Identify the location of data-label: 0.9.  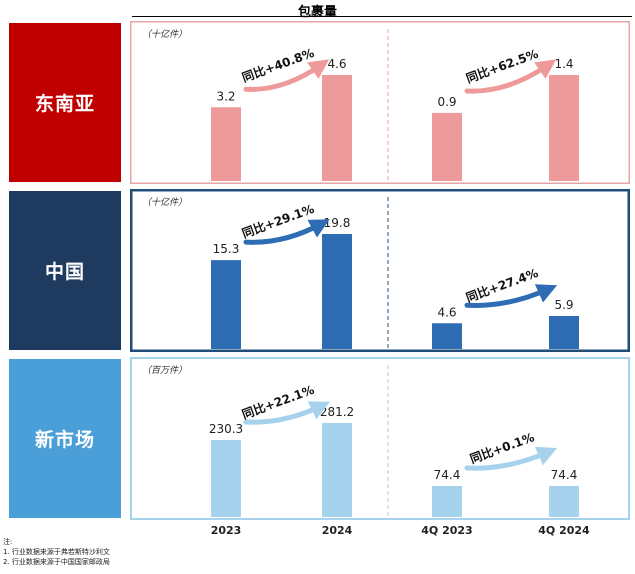
(446, 102).